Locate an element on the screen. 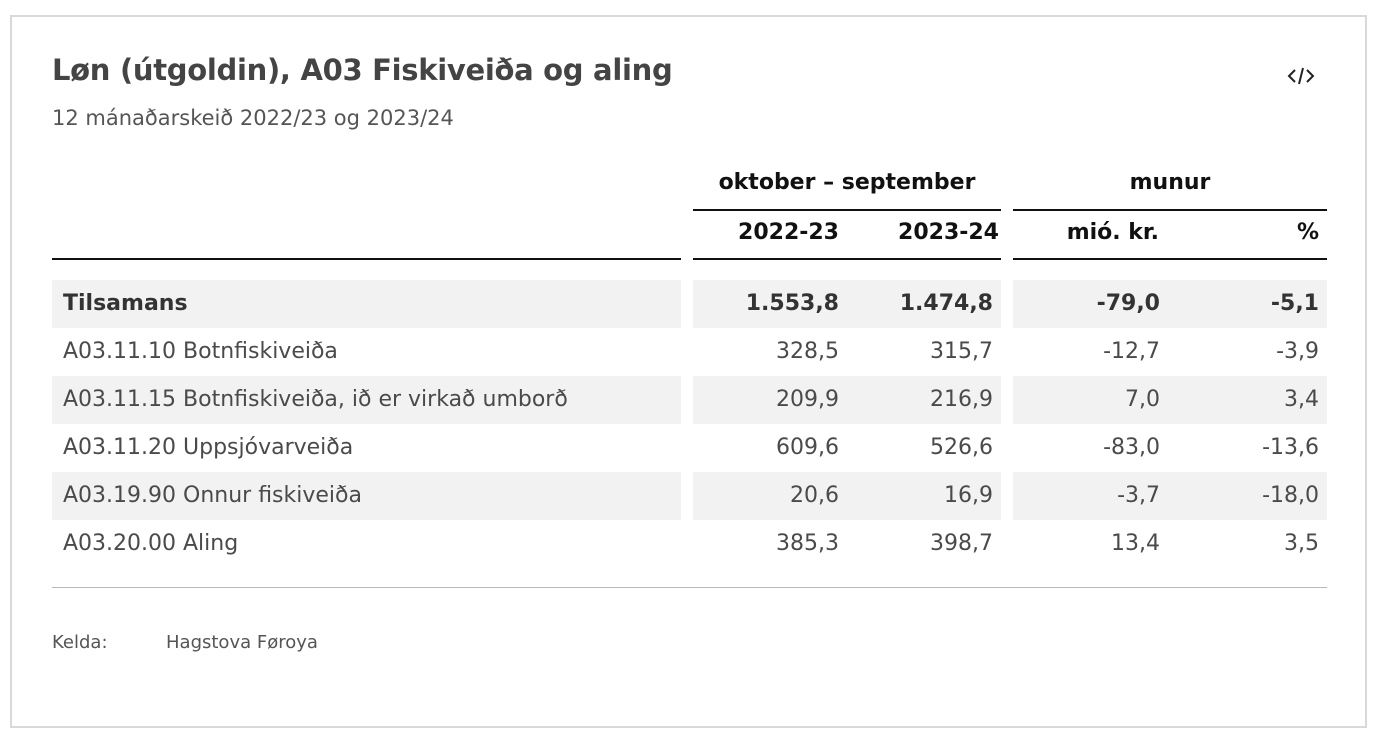 The height and width of the screenshot is (746, 1384). cell-2022-23: 385,3 is located at coordinates (807, 543).